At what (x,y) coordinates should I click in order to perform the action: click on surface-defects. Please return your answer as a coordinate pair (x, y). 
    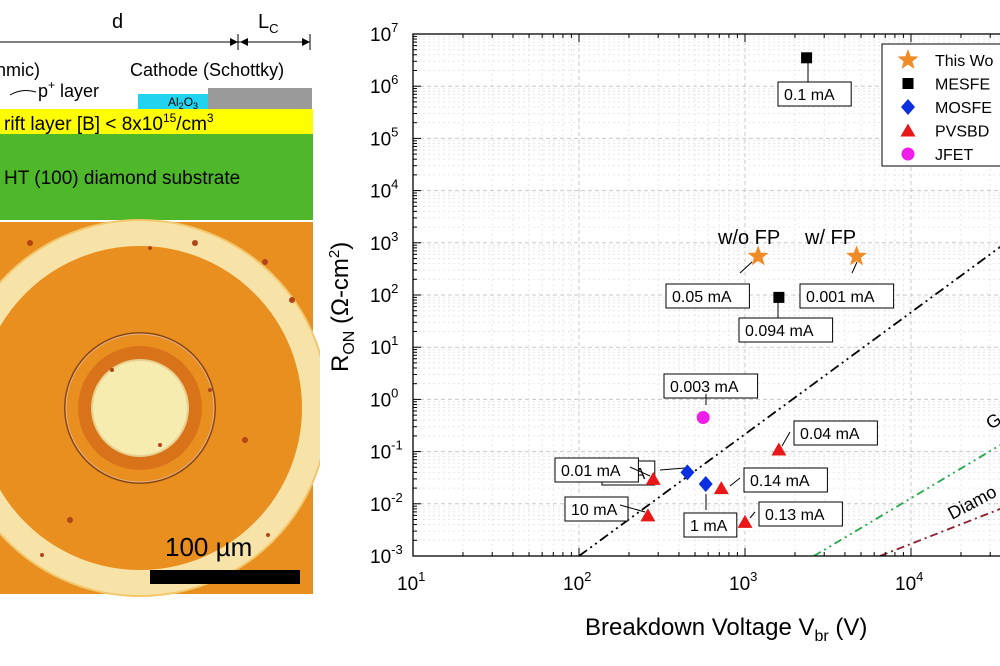
    Looking at the image, I should click on (161, 398).